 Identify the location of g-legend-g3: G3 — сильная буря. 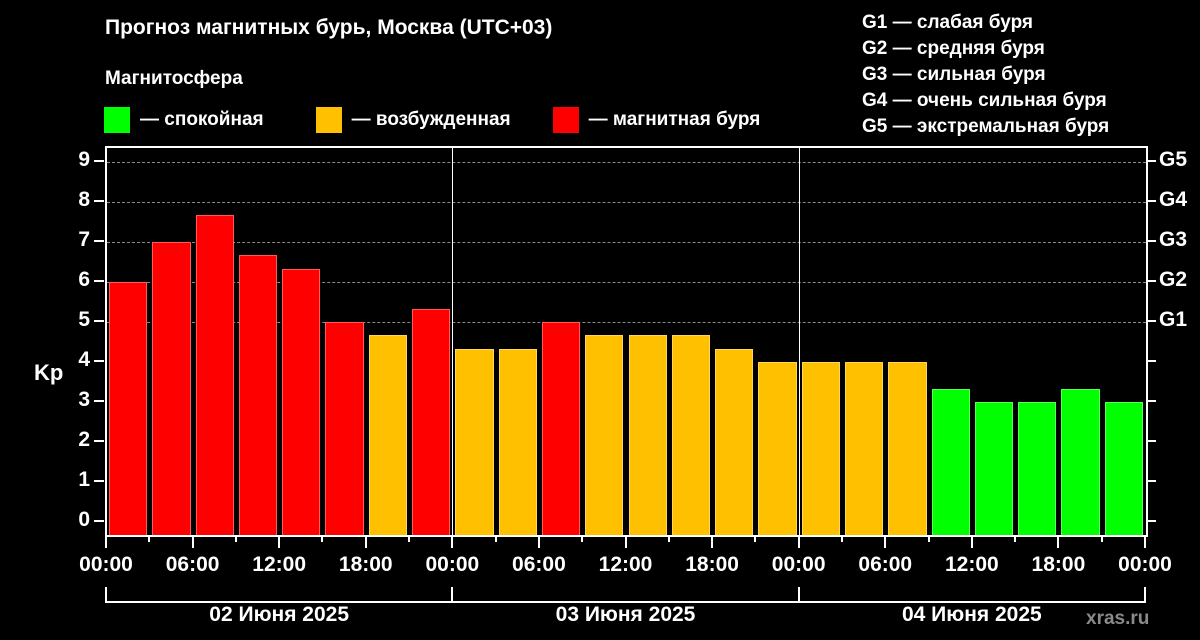
(954, 74).